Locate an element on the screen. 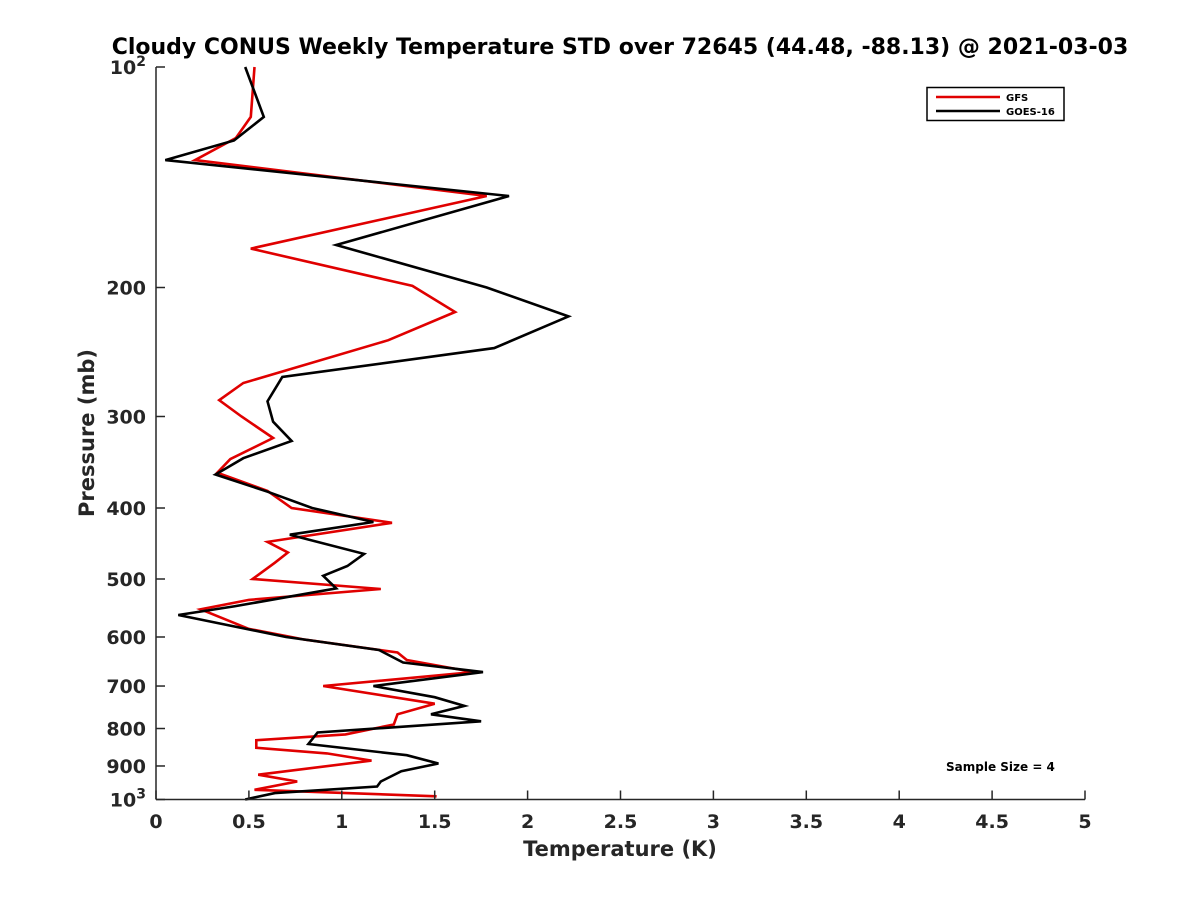 This screenshot has width=1200, height=900. y-tick-label: 200 is located at coordinates (126, 289).